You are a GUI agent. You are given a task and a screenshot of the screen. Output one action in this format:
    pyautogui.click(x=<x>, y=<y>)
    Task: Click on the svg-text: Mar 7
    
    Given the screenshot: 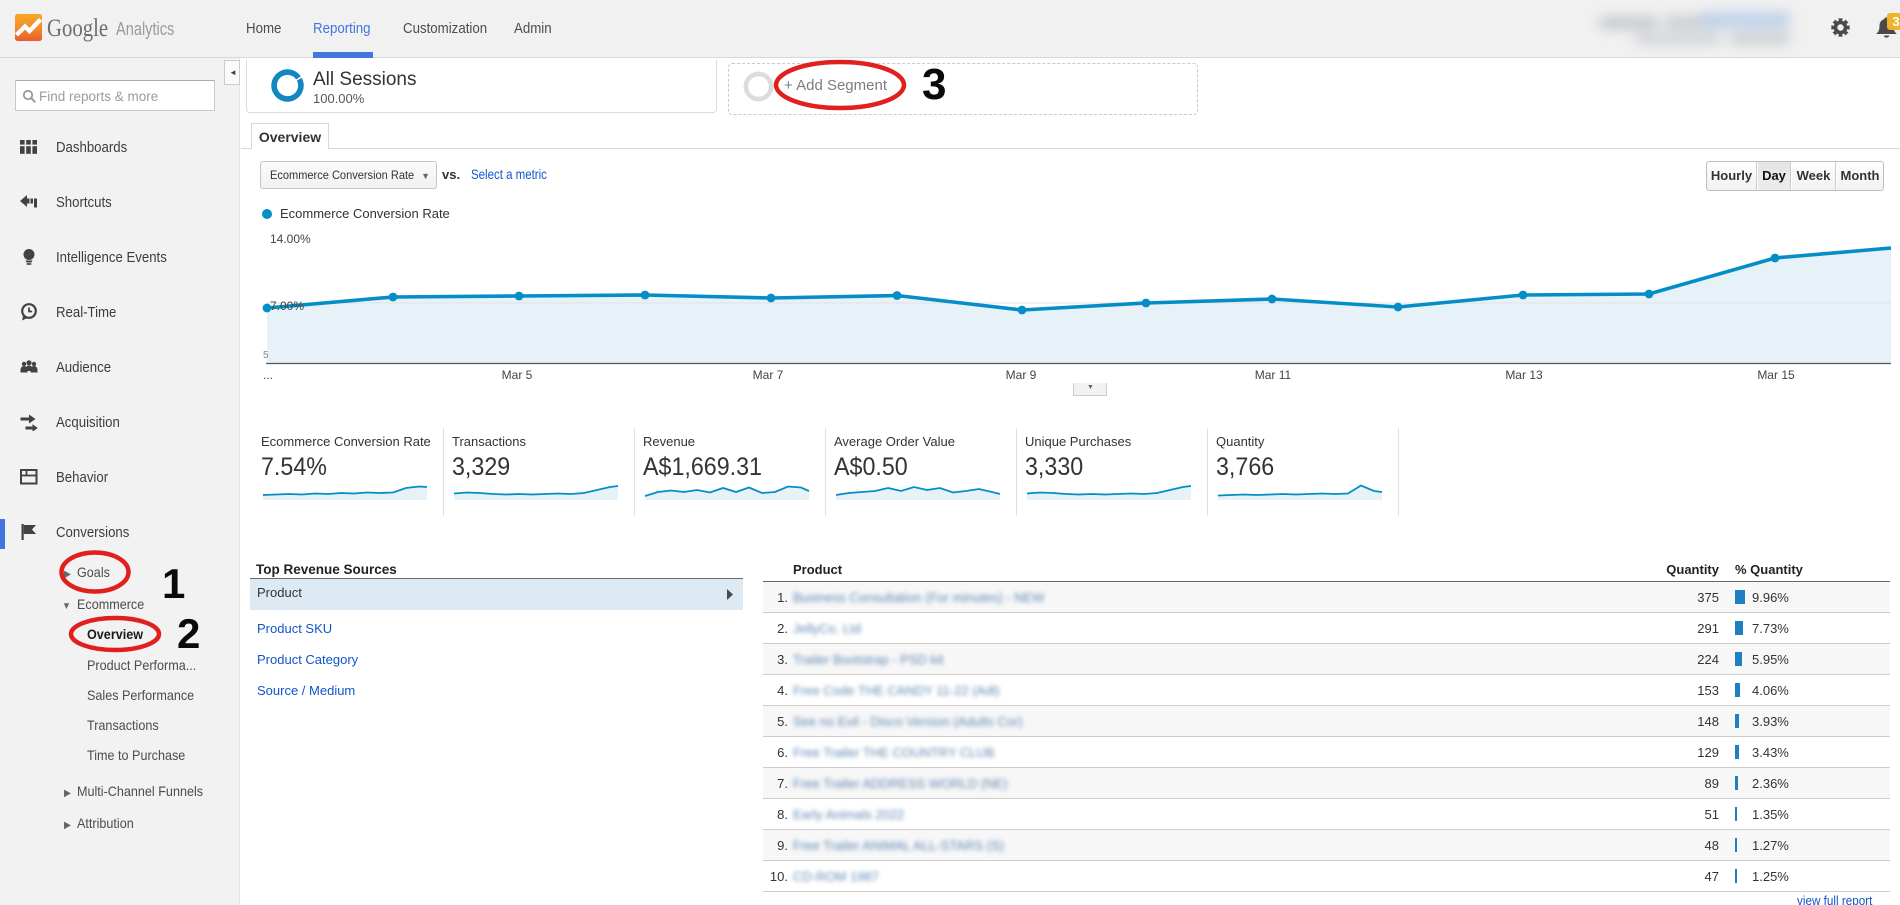 What is the action you would take?
    pyautogui.click(x=768, y=375)
    